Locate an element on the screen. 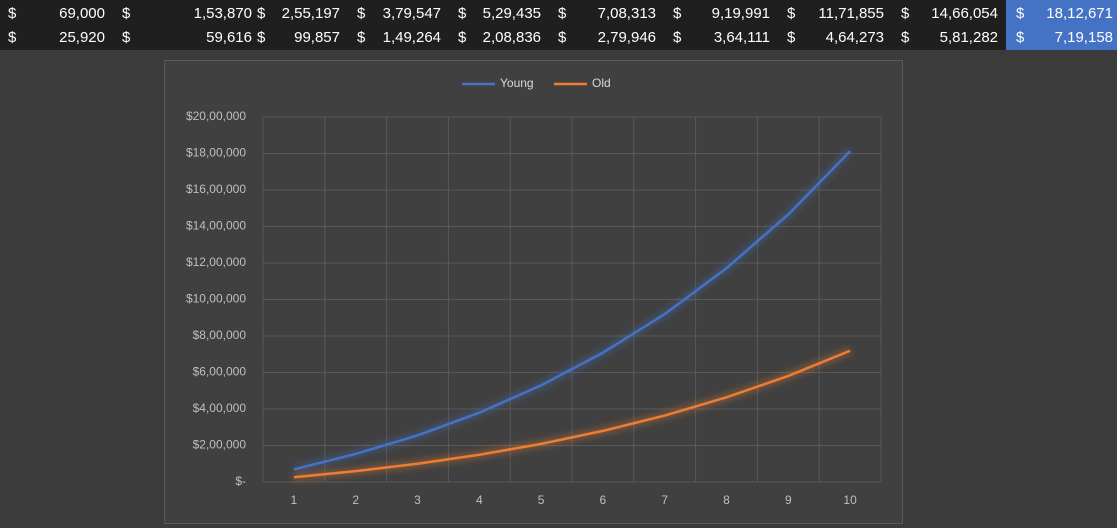 This screenshot has height=528, width=1117. y-tick-label: $16,00,000 is located at coordinates (216, 189).